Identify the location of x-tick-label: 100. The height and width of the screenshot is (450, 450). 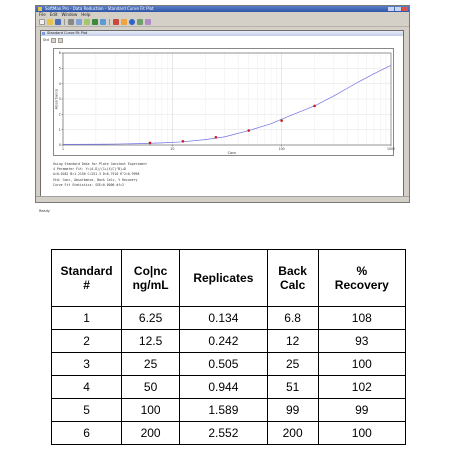
(282, 149).